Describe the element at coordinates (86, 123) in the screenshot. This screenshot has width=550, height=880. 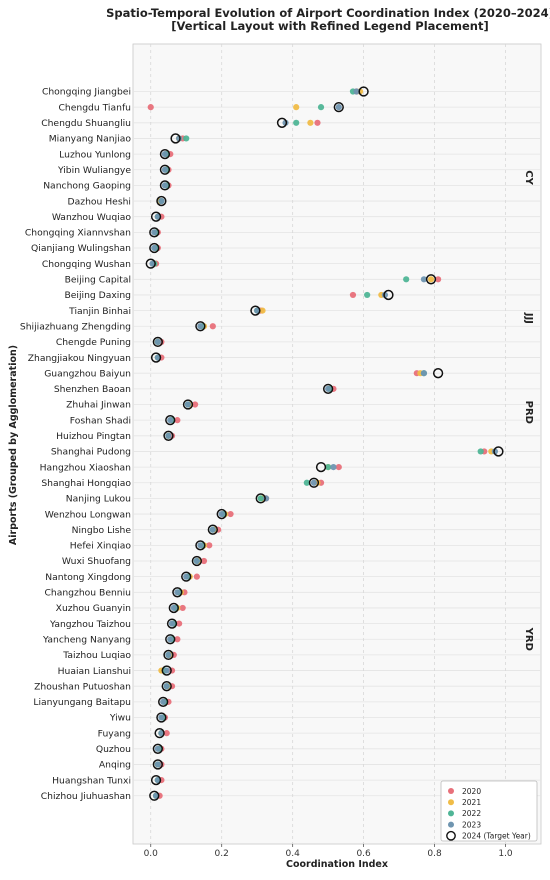
I see `airport-label: Chengdu Shuangliu` at that location.